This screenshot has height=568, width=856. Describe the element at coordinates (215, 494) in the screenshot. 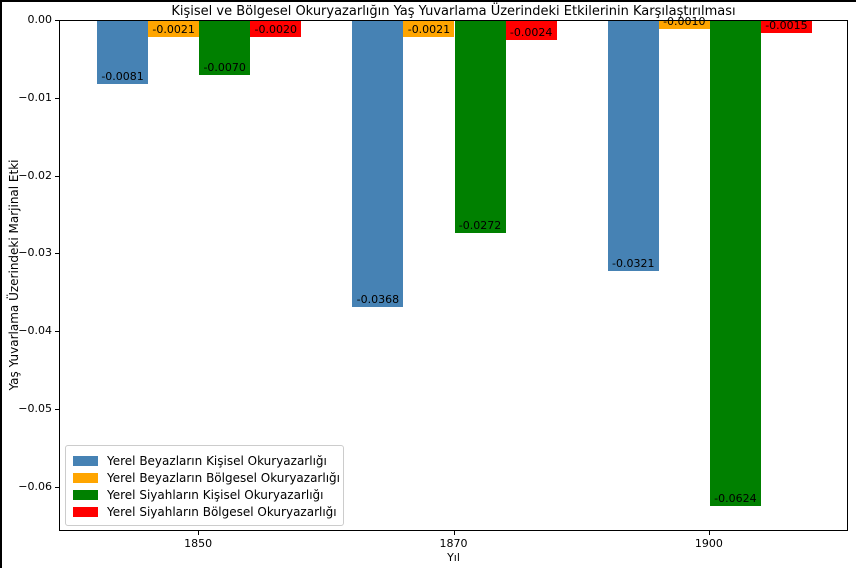

I see `legend-label: Yerel Siyahların Kişisel Okuryazarlığı` at that location.